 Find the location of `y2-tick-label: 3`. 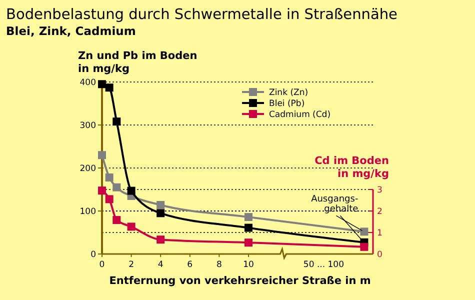

y2-tick-label: 3 is located at coordinates (379, 191).